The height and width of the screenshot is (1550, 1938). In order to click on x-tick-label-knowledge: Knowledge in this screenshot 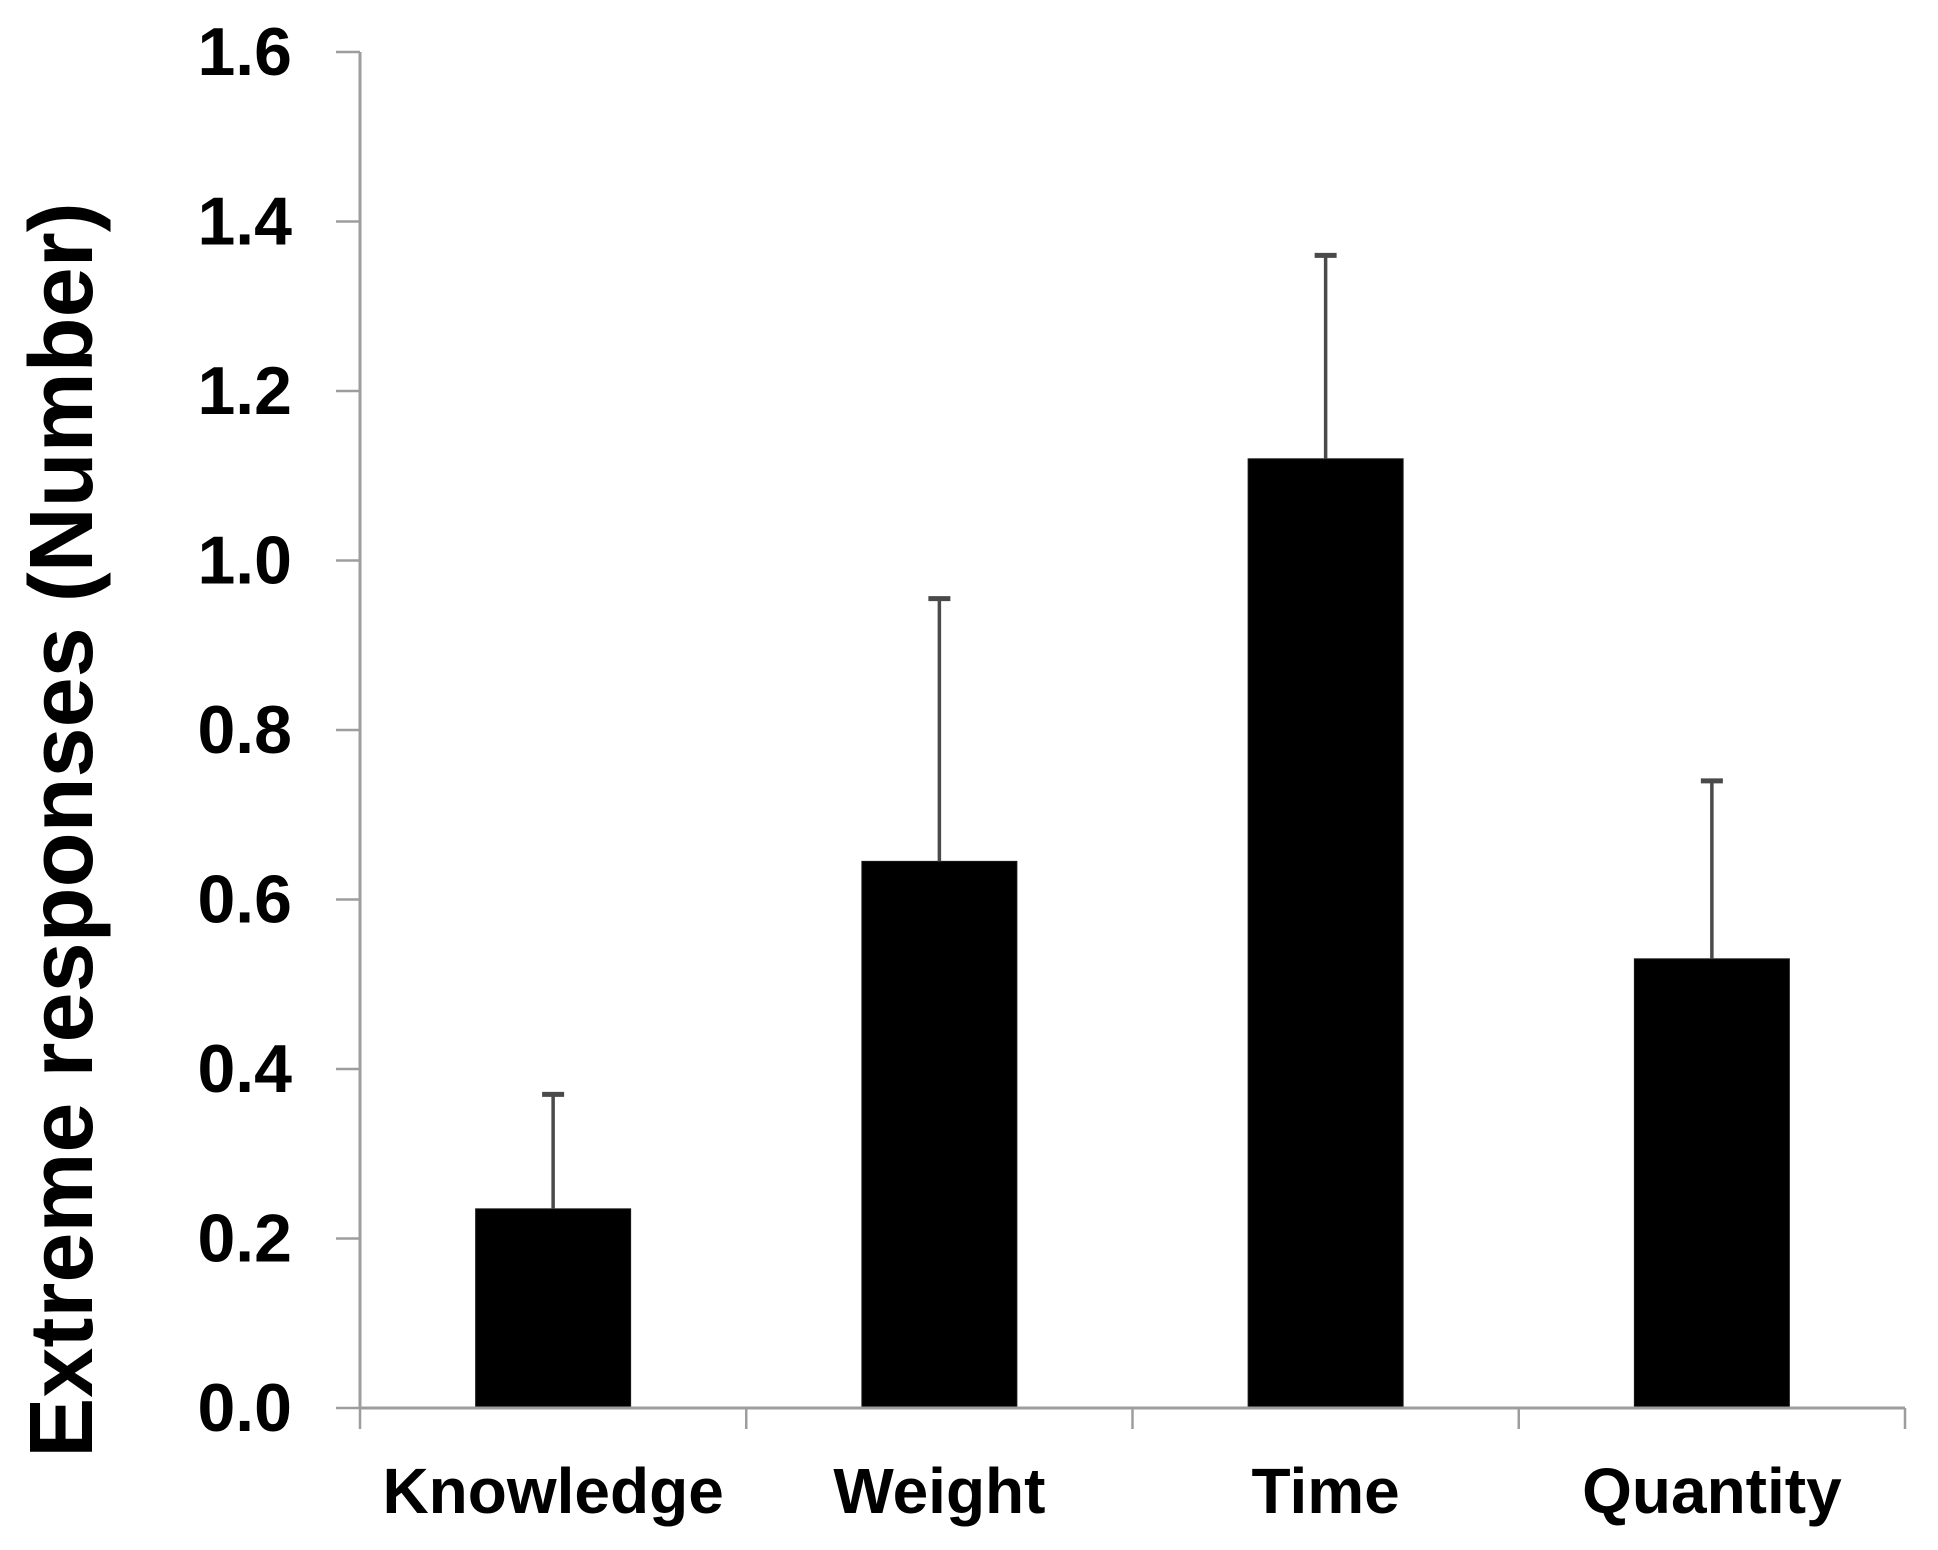, I will do `click(552, 1491)`.